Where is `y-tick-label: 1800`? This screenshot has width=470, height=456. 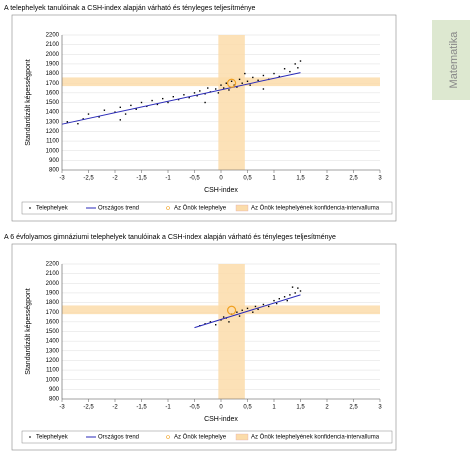 y-tick-label: 1800 is located at coordinates (53, 303).